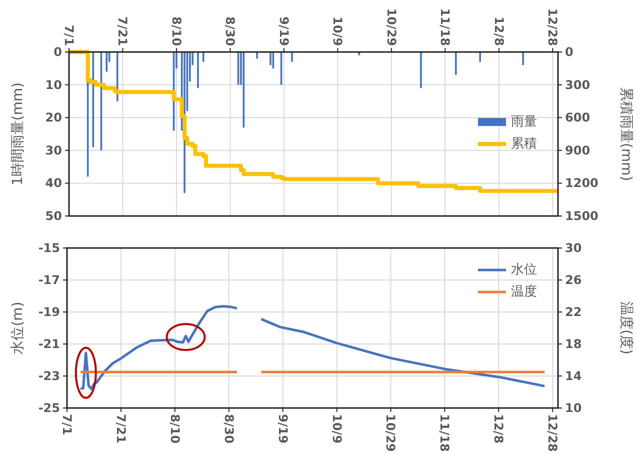 Image resolution: width=638 pixels, height=454 pixels. Describe the element at coordinates (573, 280) in the screenshot. I see `y2-tick-label: 26` at that location.